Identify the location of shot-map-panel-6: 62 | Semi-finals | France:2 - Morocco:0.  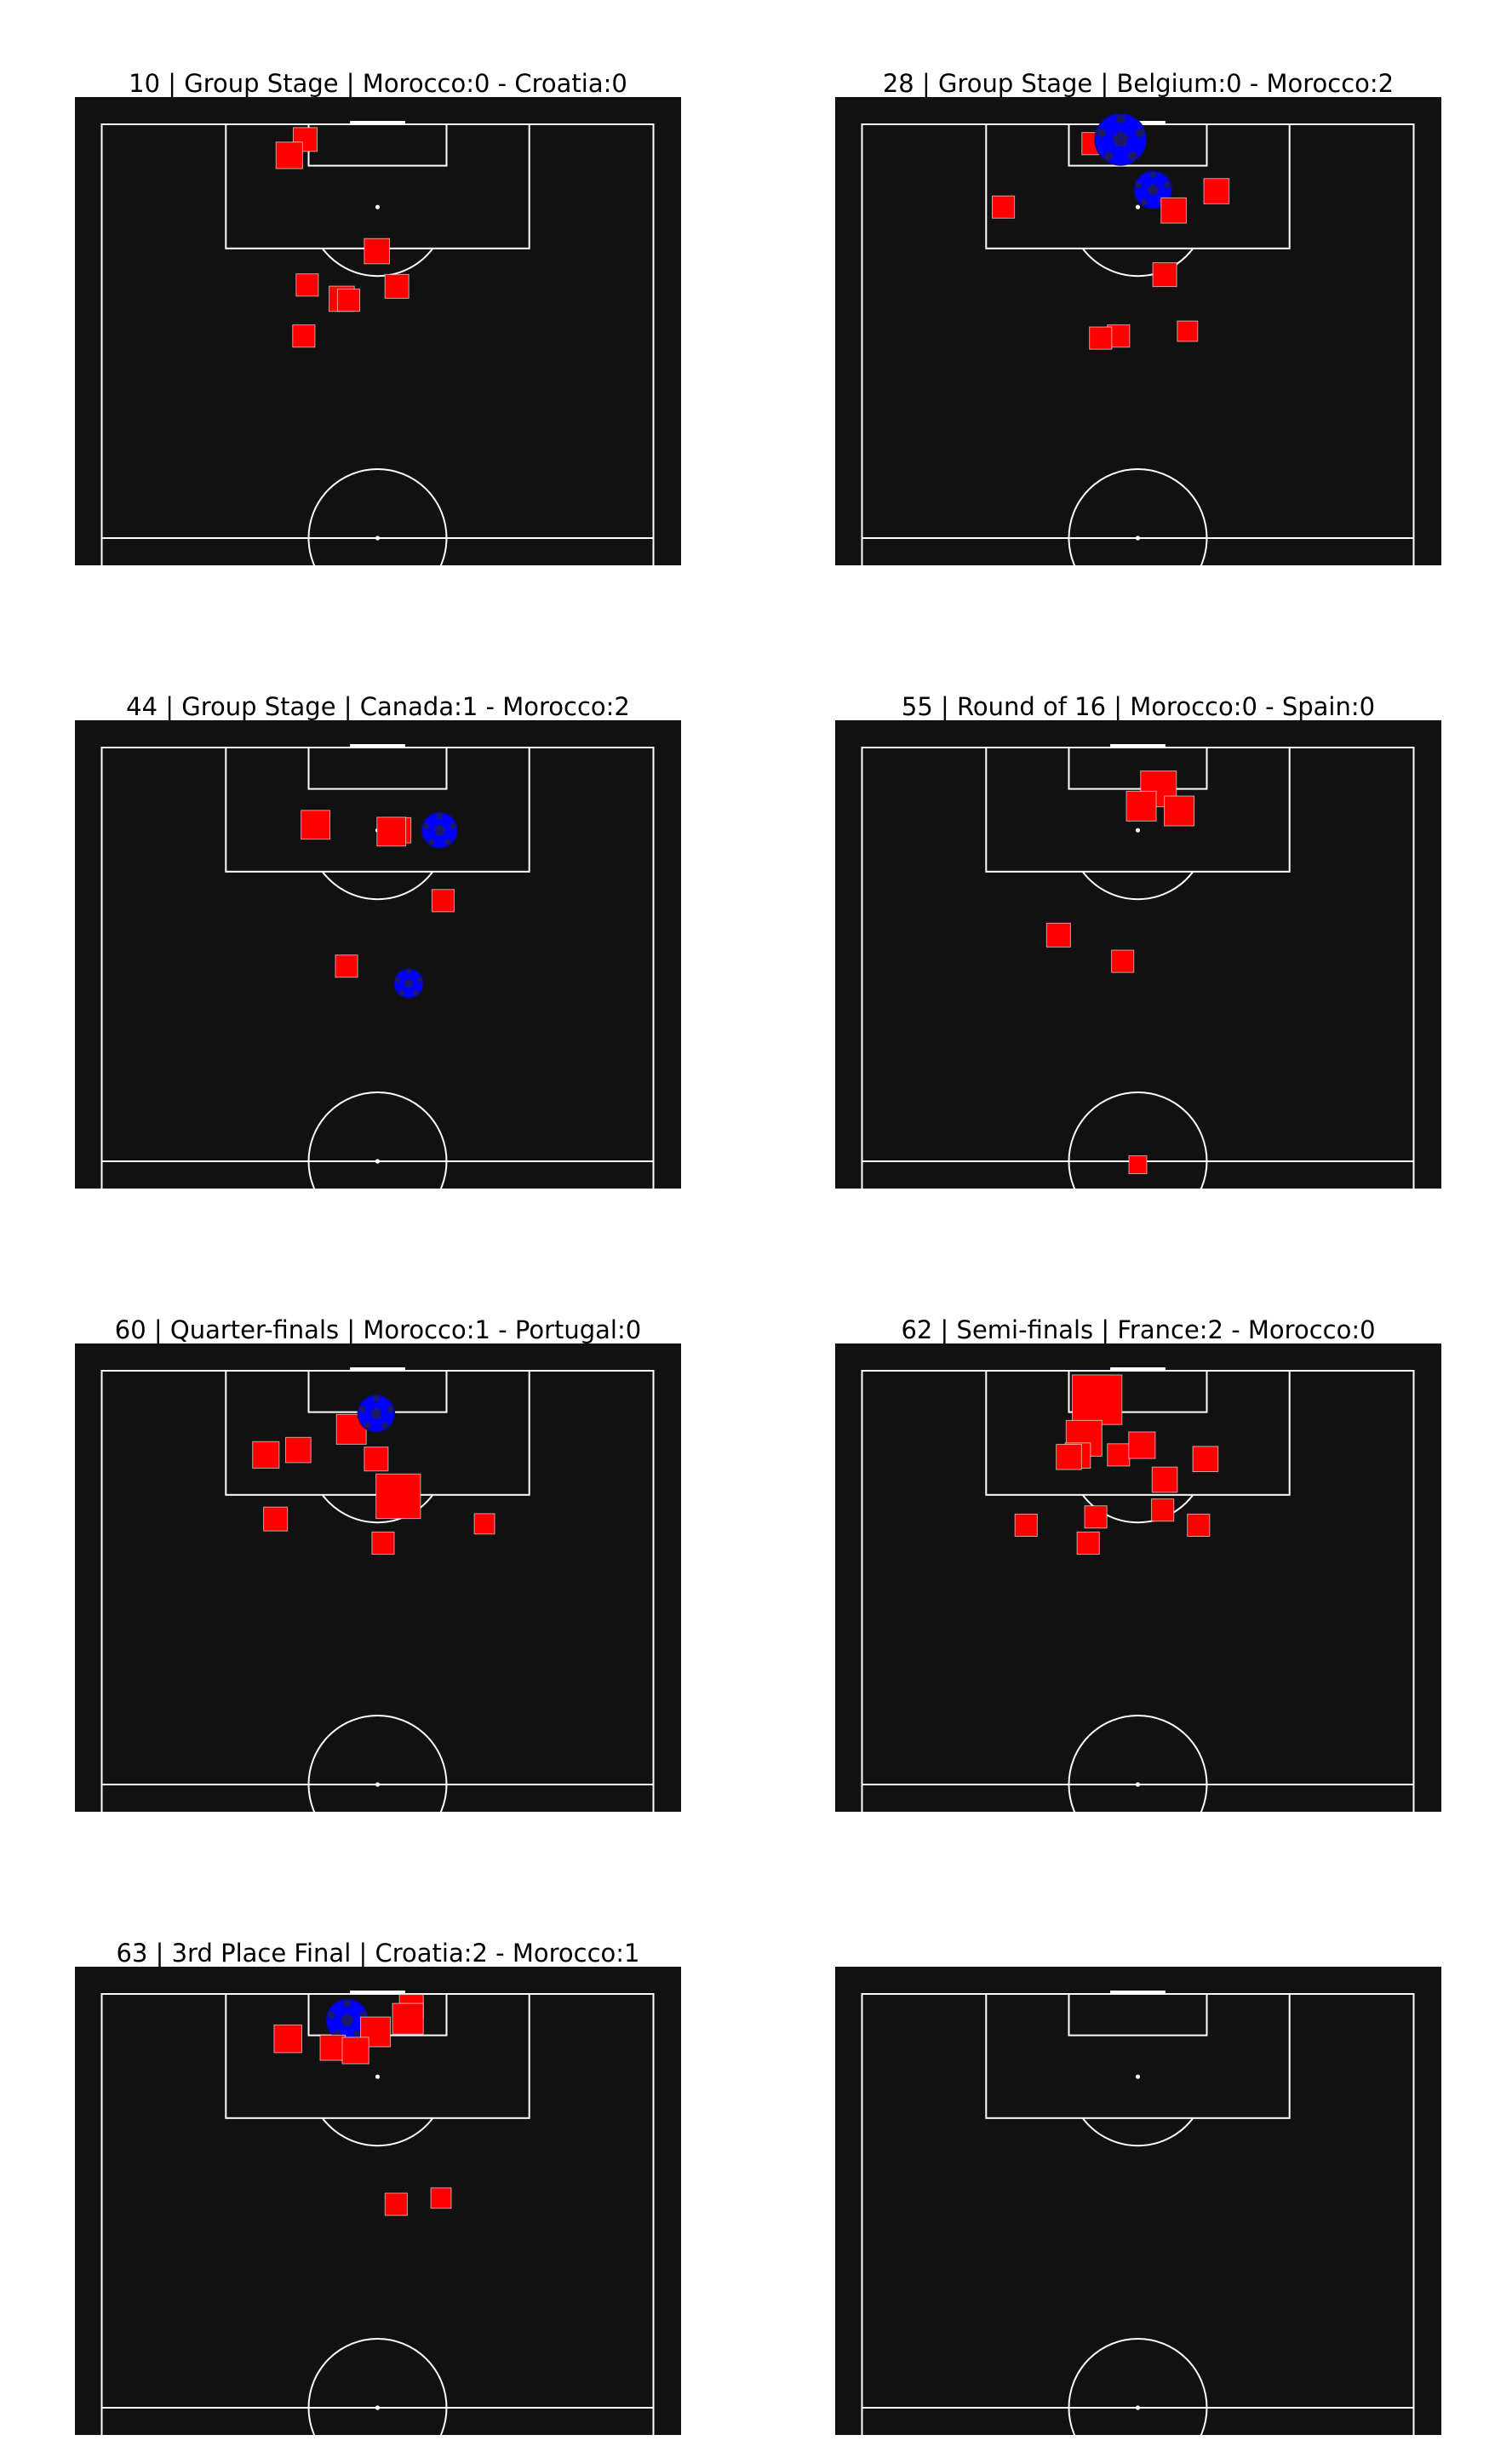
(1138, 1563).